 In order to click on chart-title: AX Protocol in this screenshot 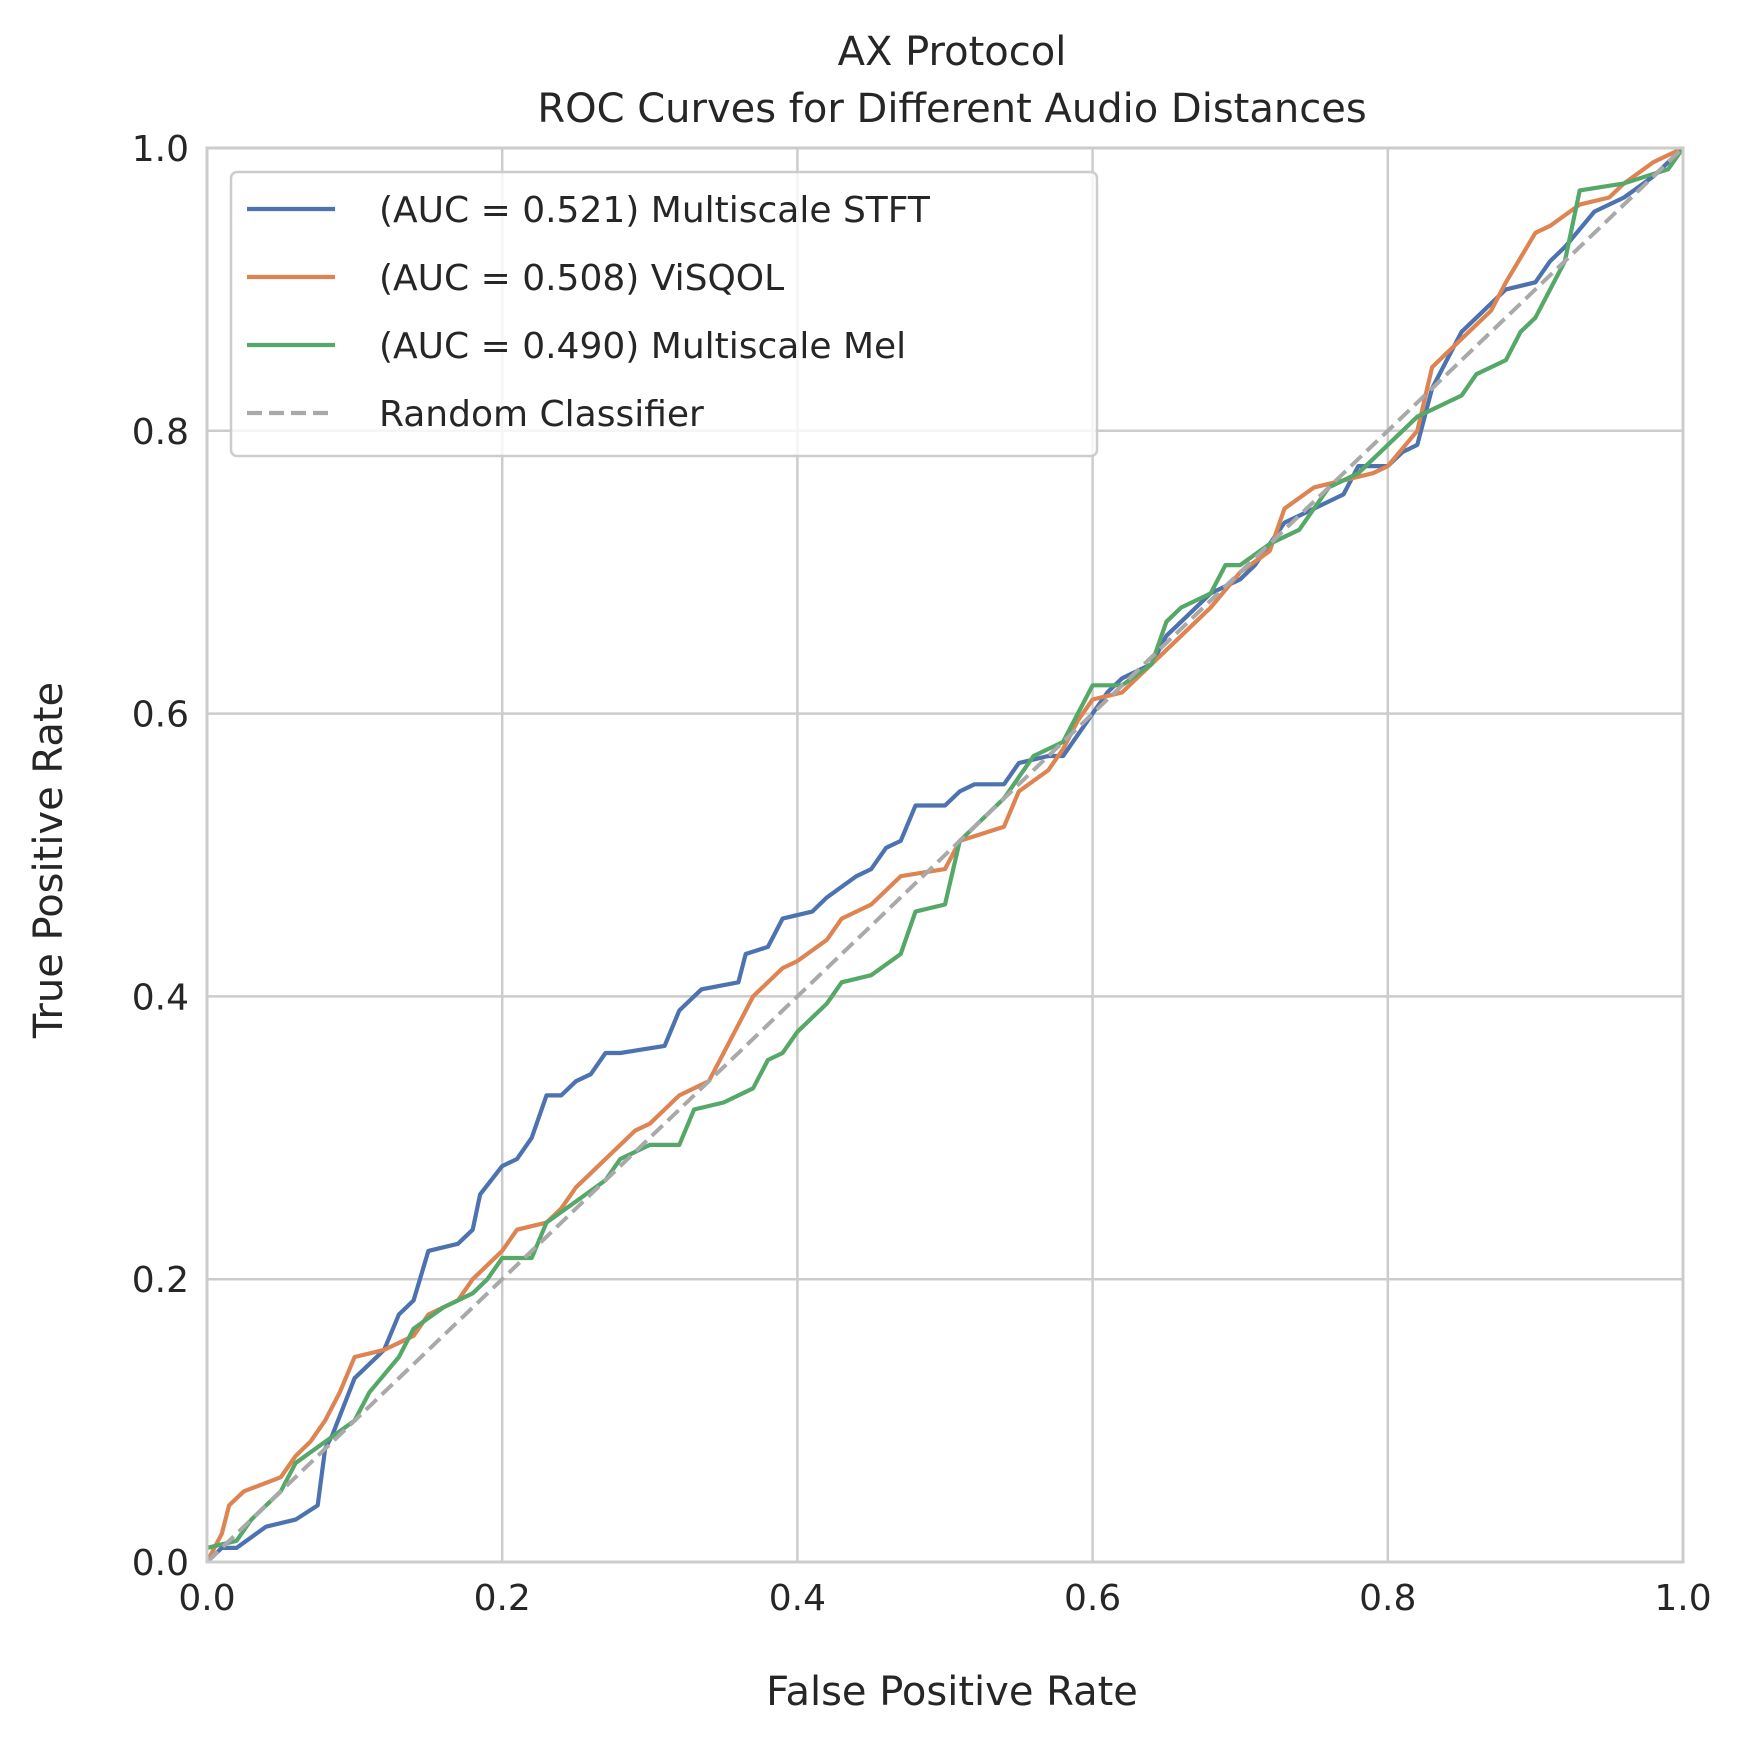, I will do `click(952, 52)`.